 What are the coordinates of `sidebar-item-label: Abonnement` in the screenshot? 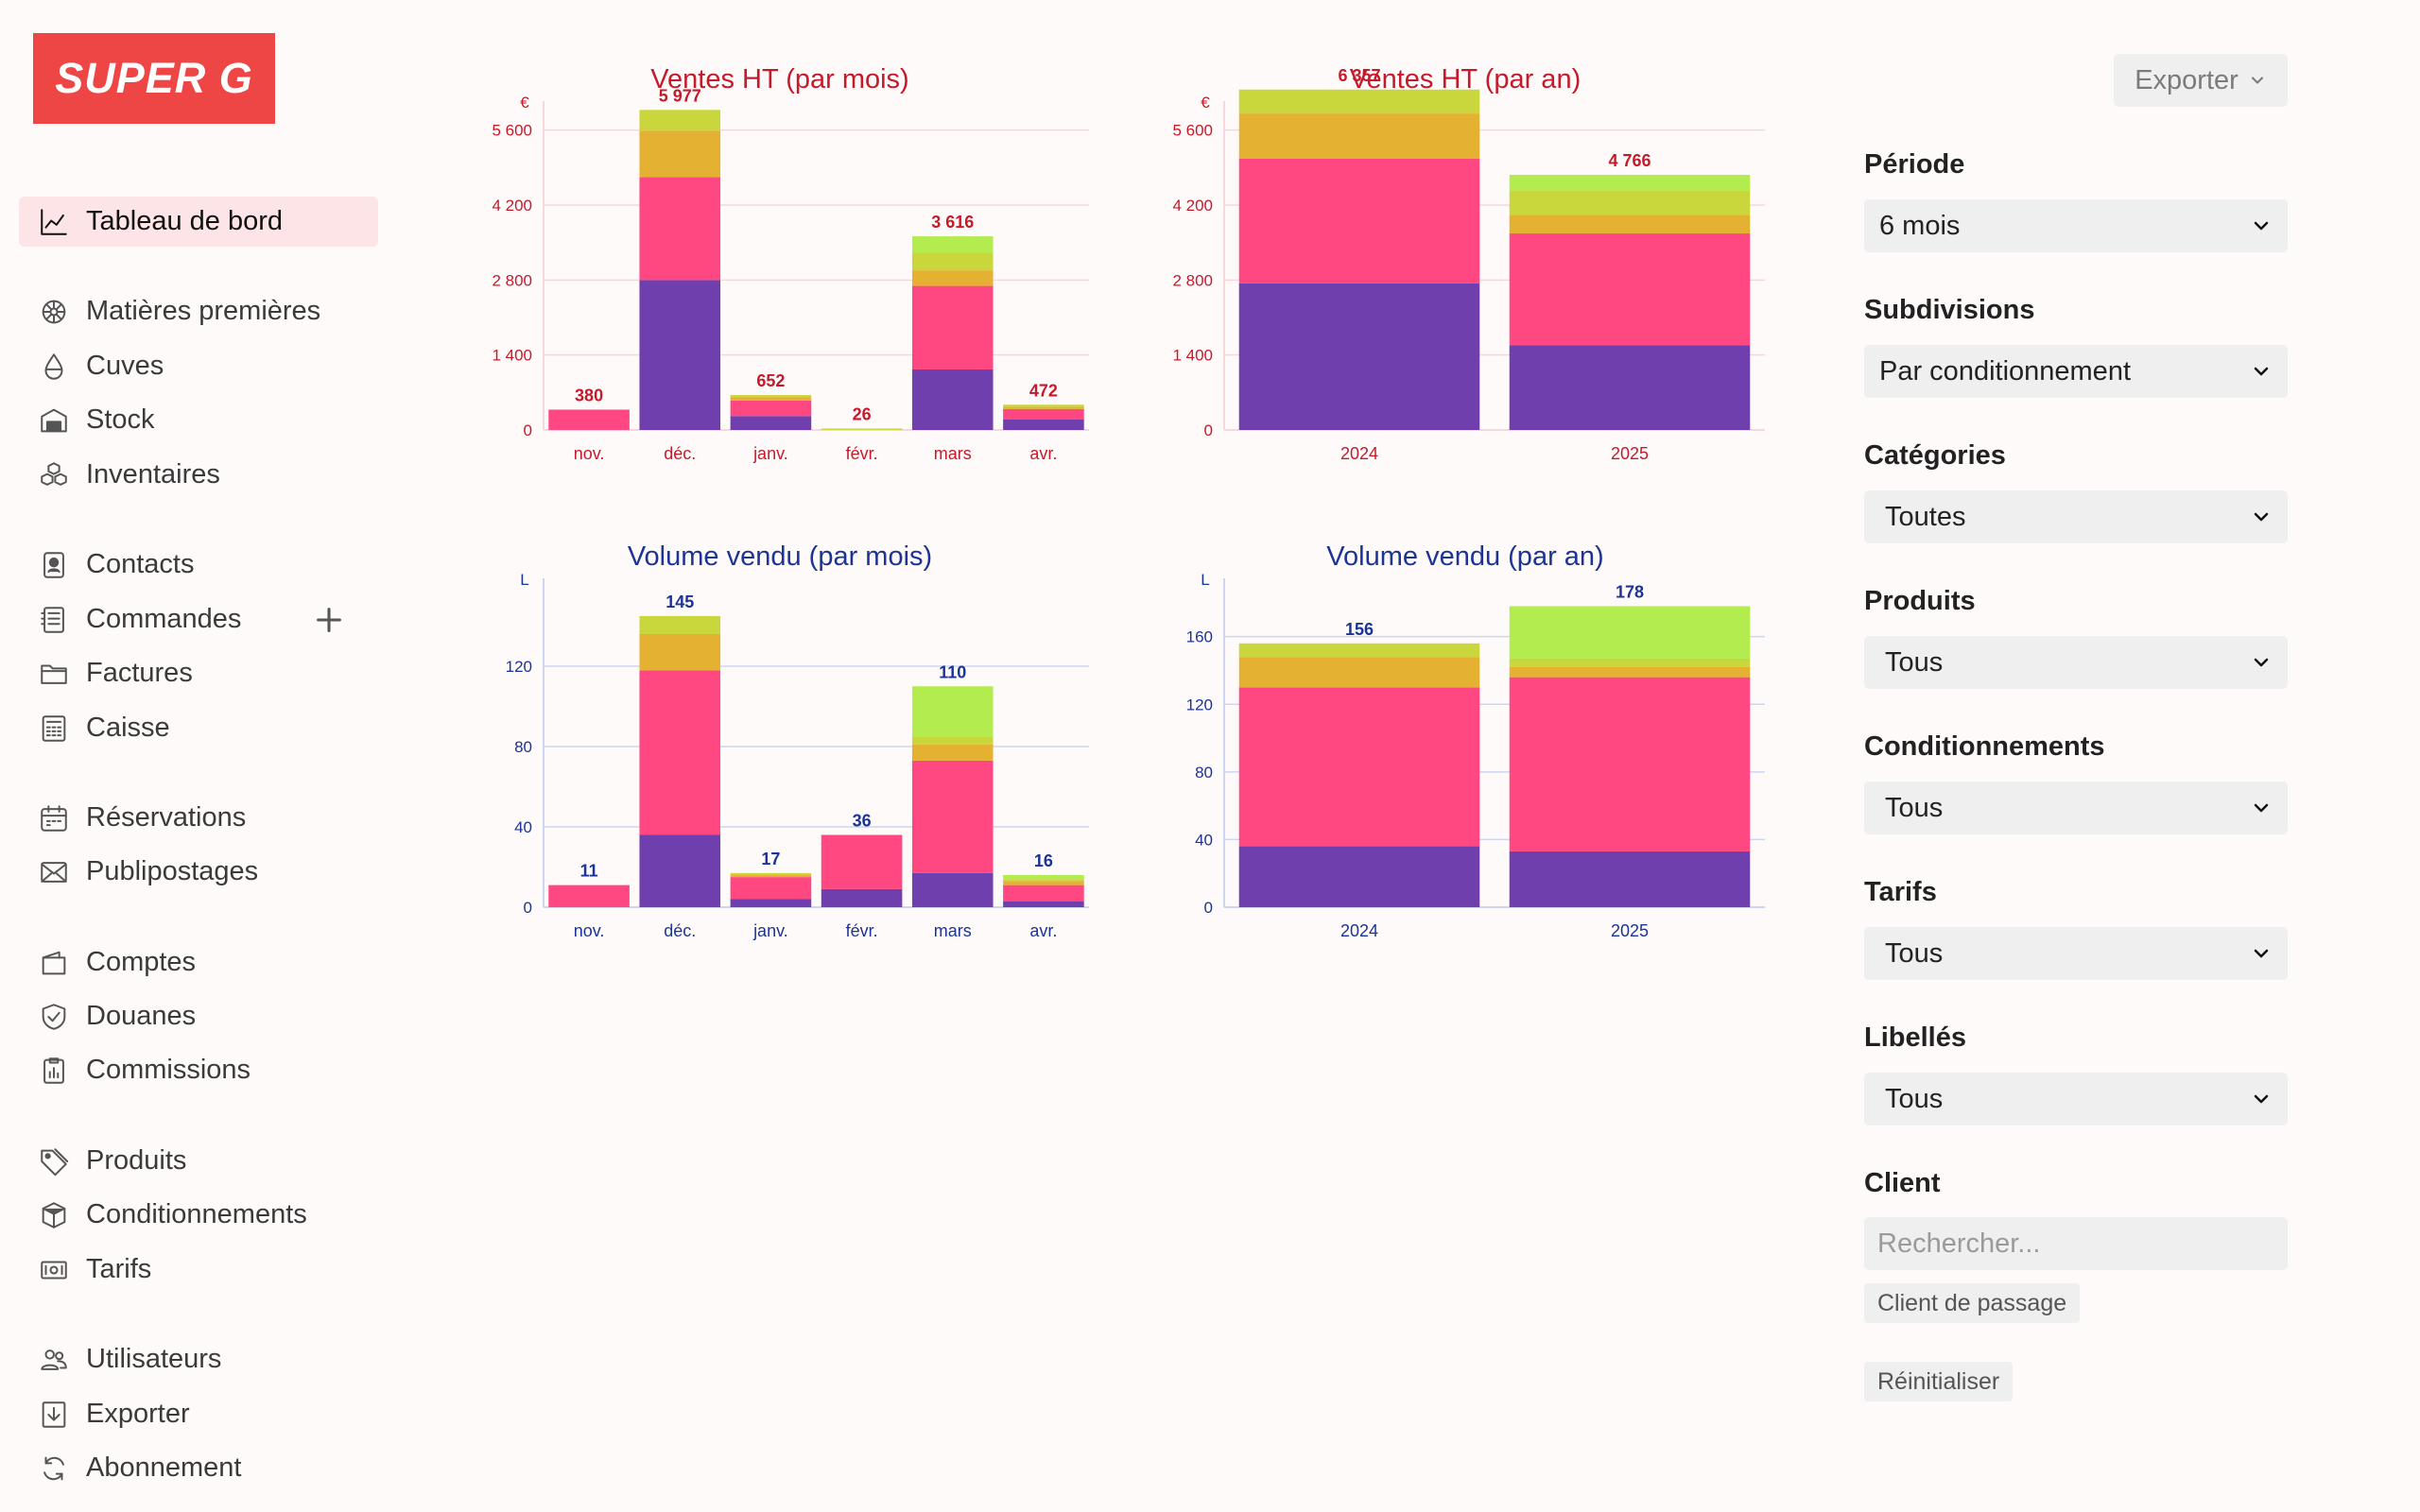 It's located at (164, 1467).